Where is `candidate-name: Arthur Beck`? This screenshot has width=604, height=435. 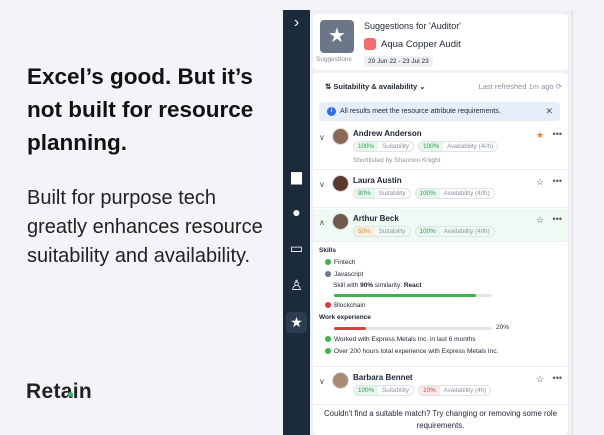 candidate-name: Arthur Beck is located at coordinates (376, 218).